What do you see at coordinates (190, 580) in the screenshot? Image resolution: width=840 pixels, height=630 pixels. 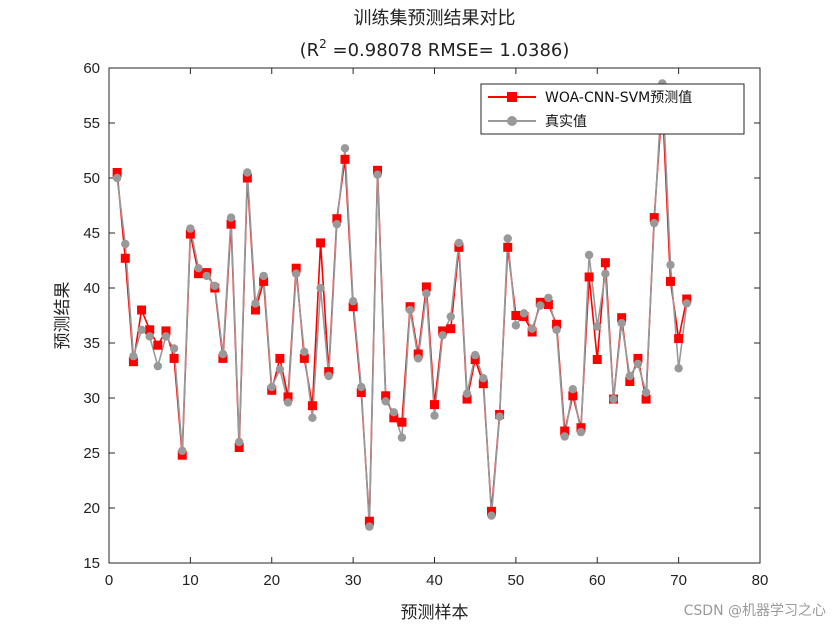 I see `x-tick-label: 10` at bounding box center [190, 580].